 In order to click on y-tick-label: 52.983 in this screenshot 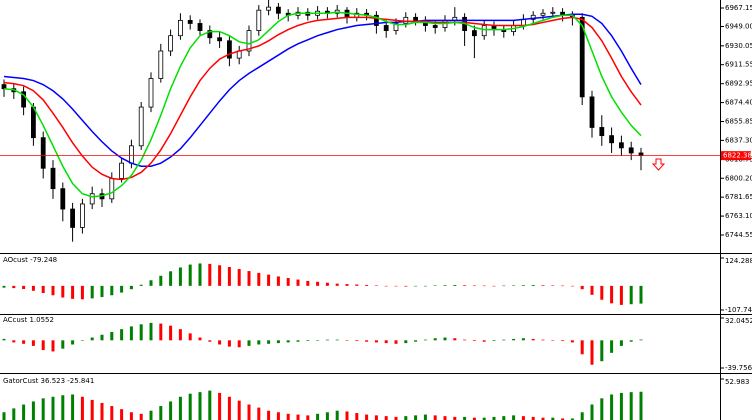, I will do `click(737, 382)`.